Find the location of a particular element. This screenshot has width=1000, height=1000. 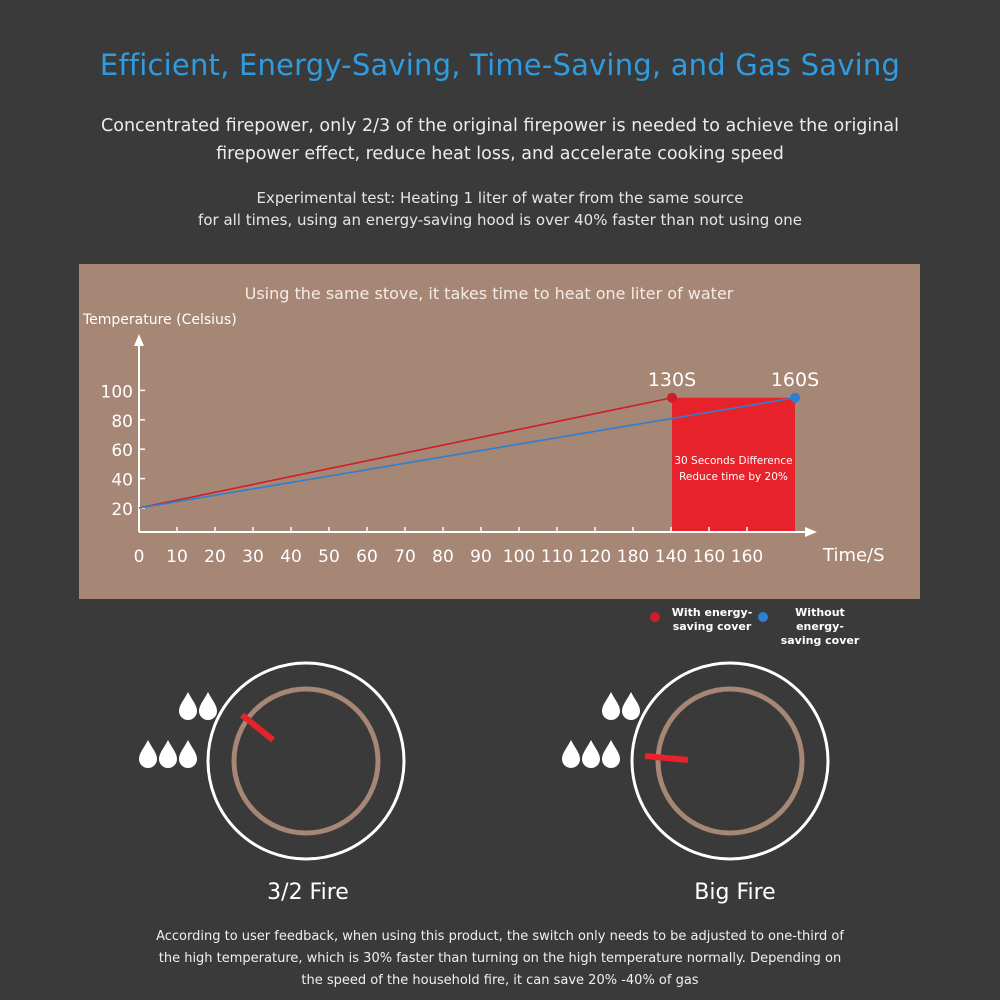

x-tick-label: 90 is located at coordinates (481, 557).